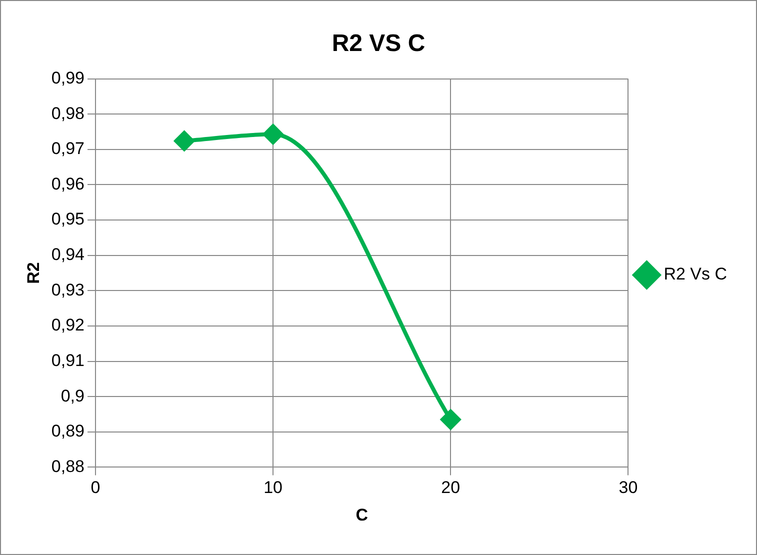 The height and width of the screenshot is (555, 757). I want to click on y-tick-label: 0,88, so click(67, 466).